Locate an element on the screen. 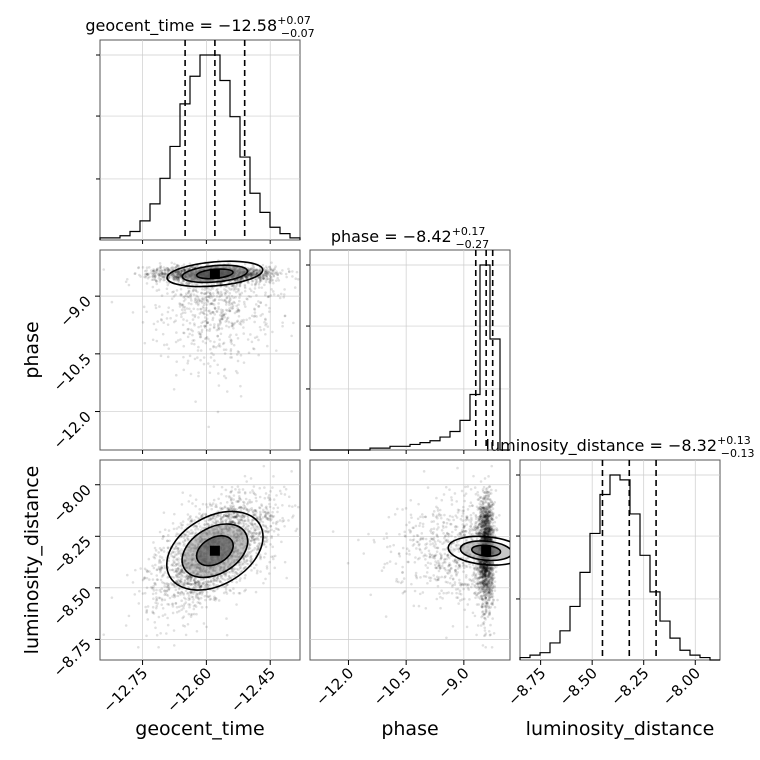 The image size is (760, 760). scatter-layer is located at coordinates (201, 344).